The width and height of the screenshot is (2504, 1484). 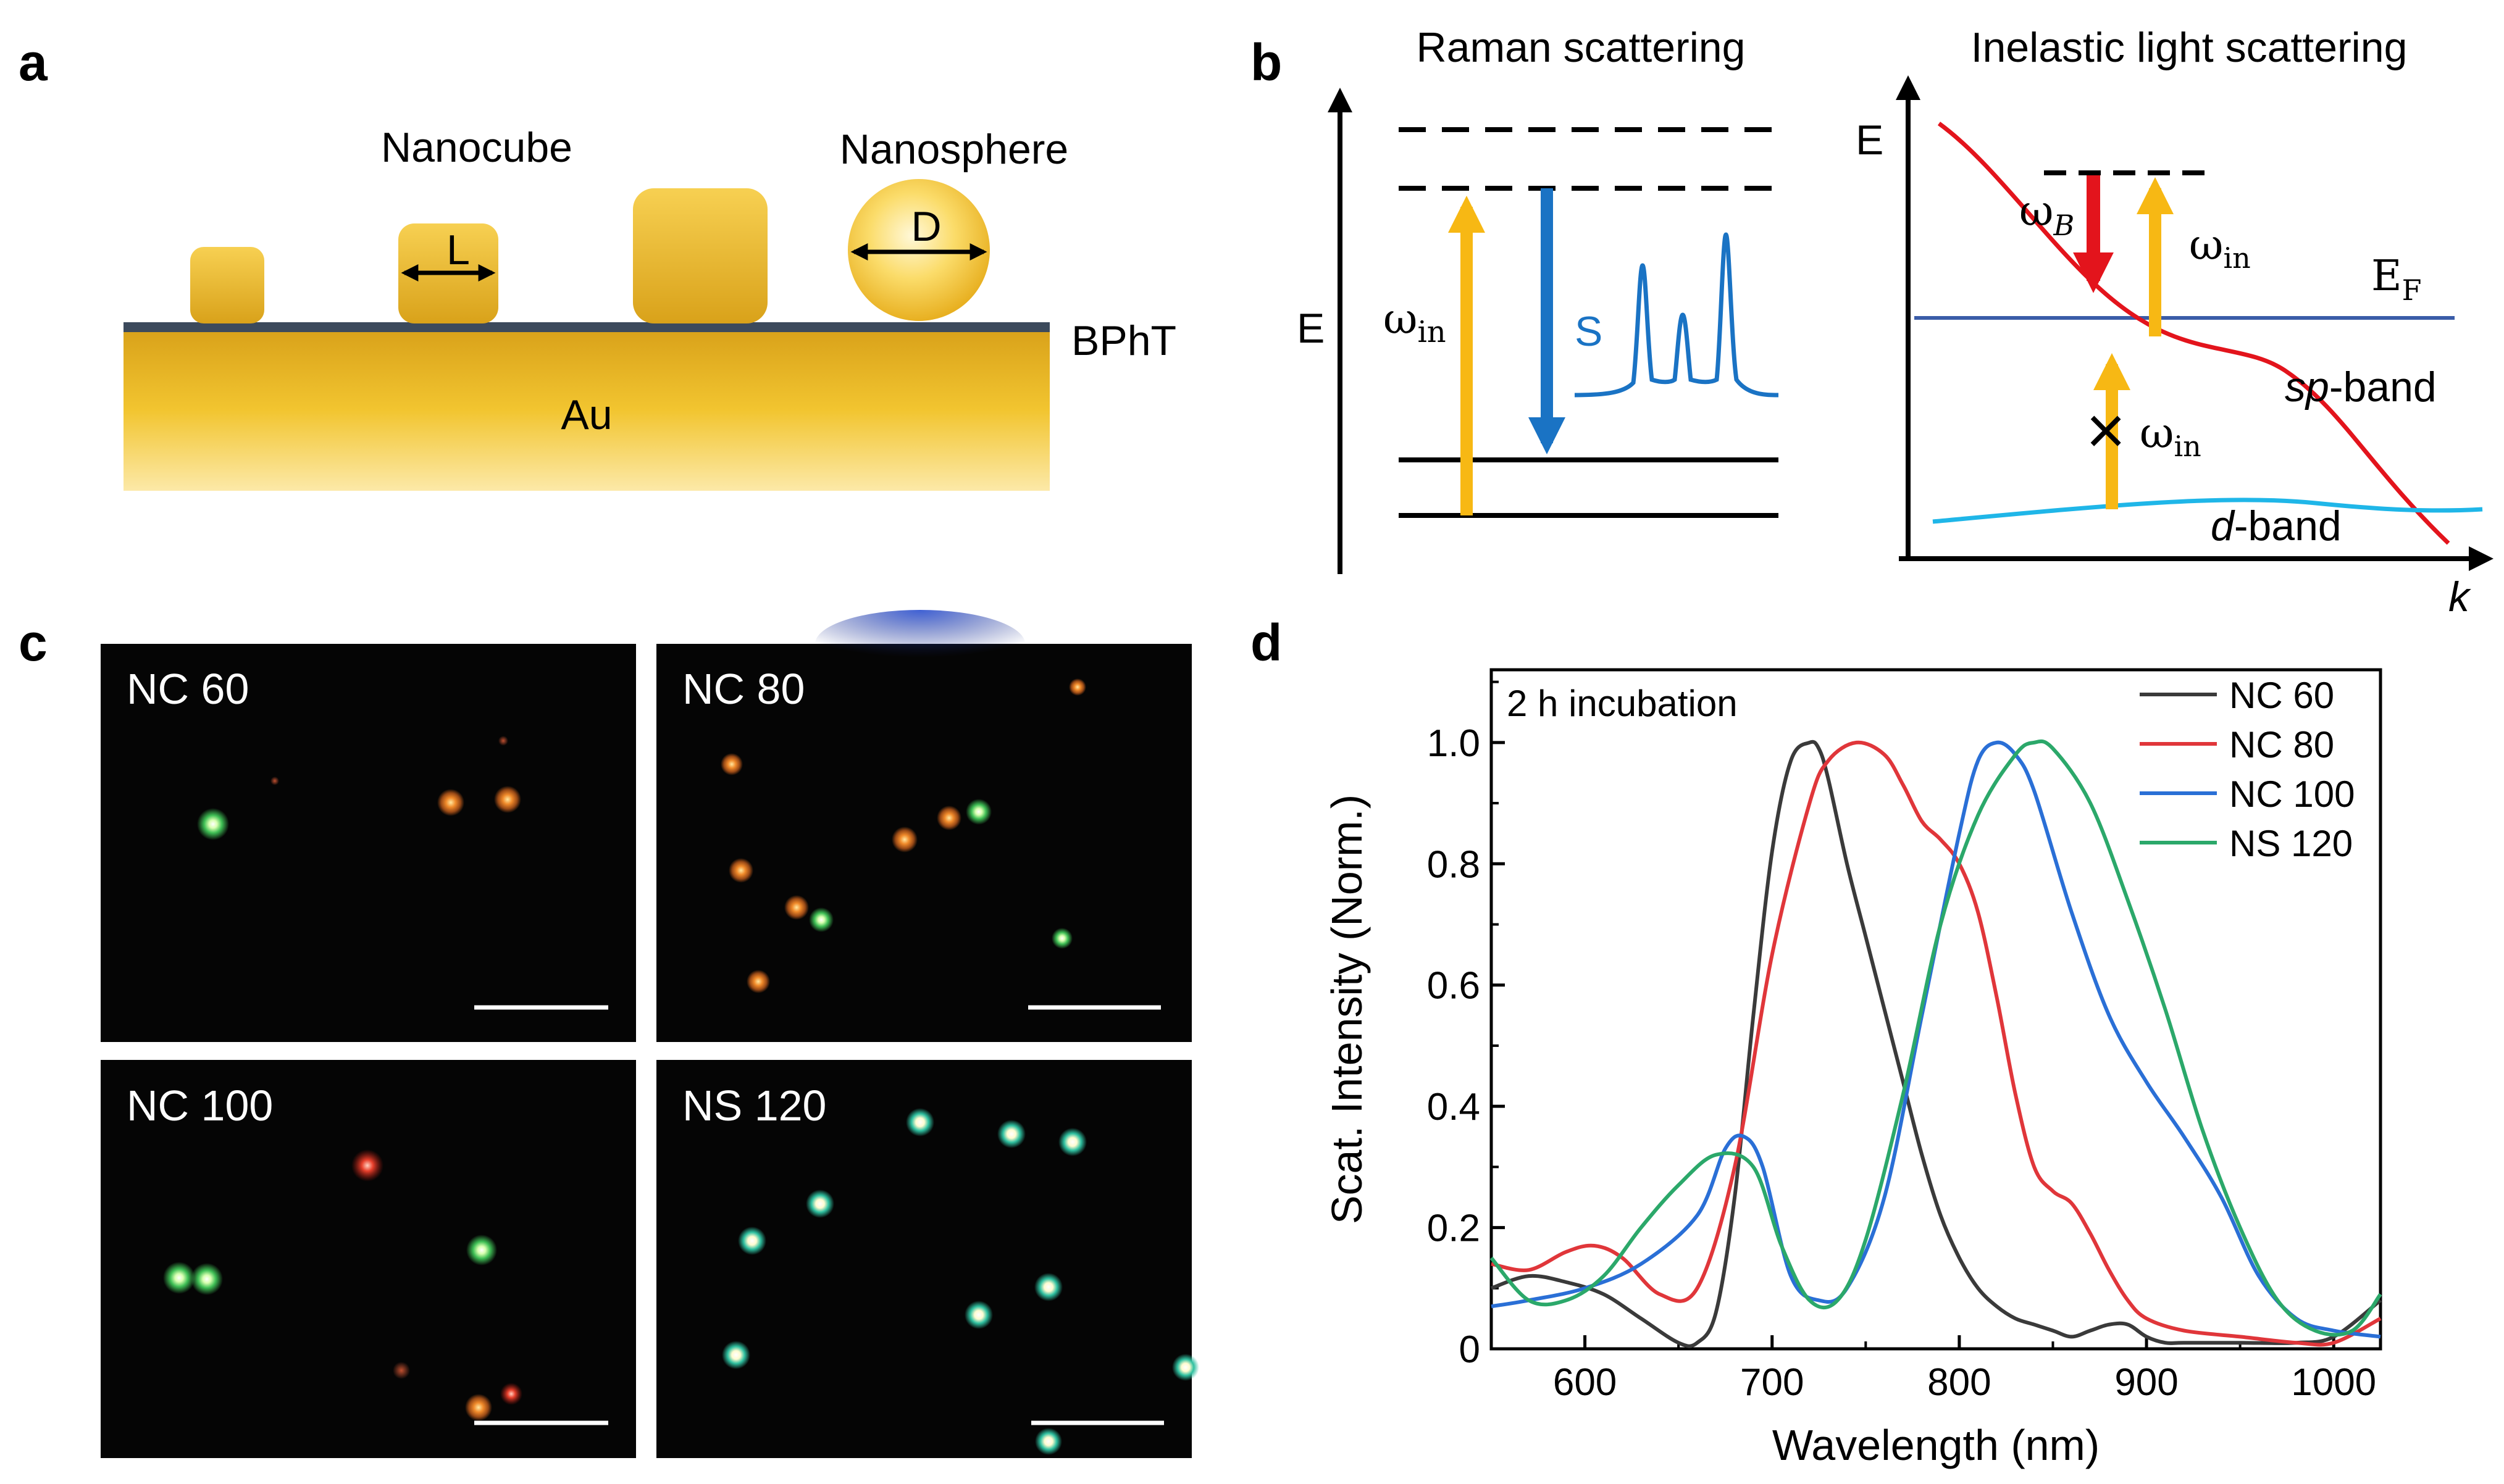 What do you see at coordinates (2333, 1382) in the screenshot?
I see `x-tick-label: 1000` at bounding box center [2333, 1382].